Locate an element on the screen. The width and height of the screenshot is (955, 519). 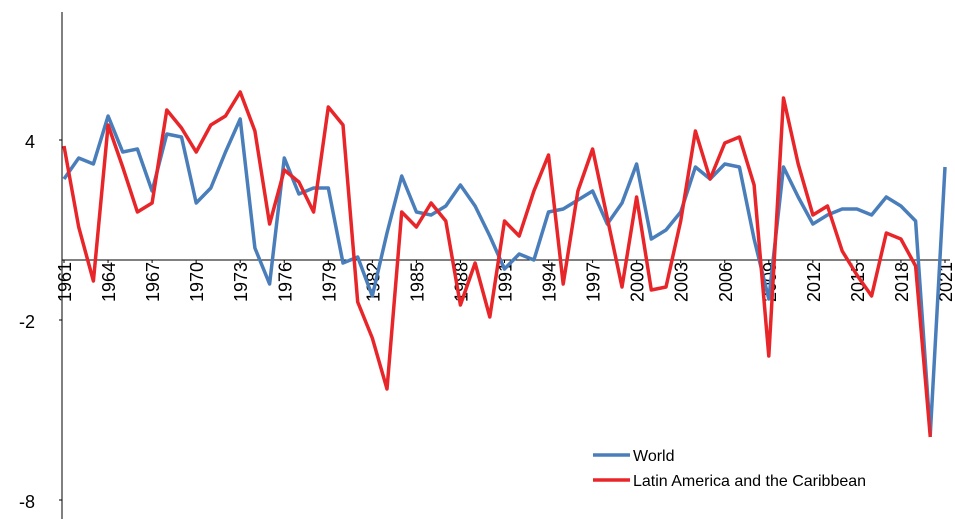
y-tick-label: 4 is located at coordinates (30, 142).